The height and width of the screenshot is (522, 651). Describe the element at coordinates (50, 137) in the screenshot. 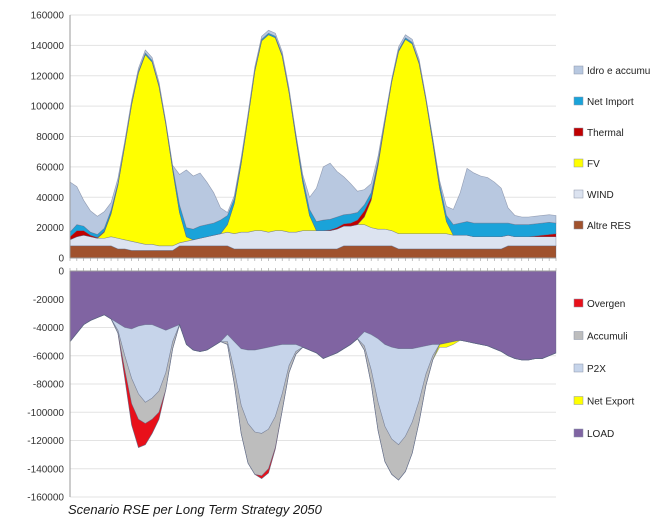

I see `top-y-tick-label: 80000` at that location.